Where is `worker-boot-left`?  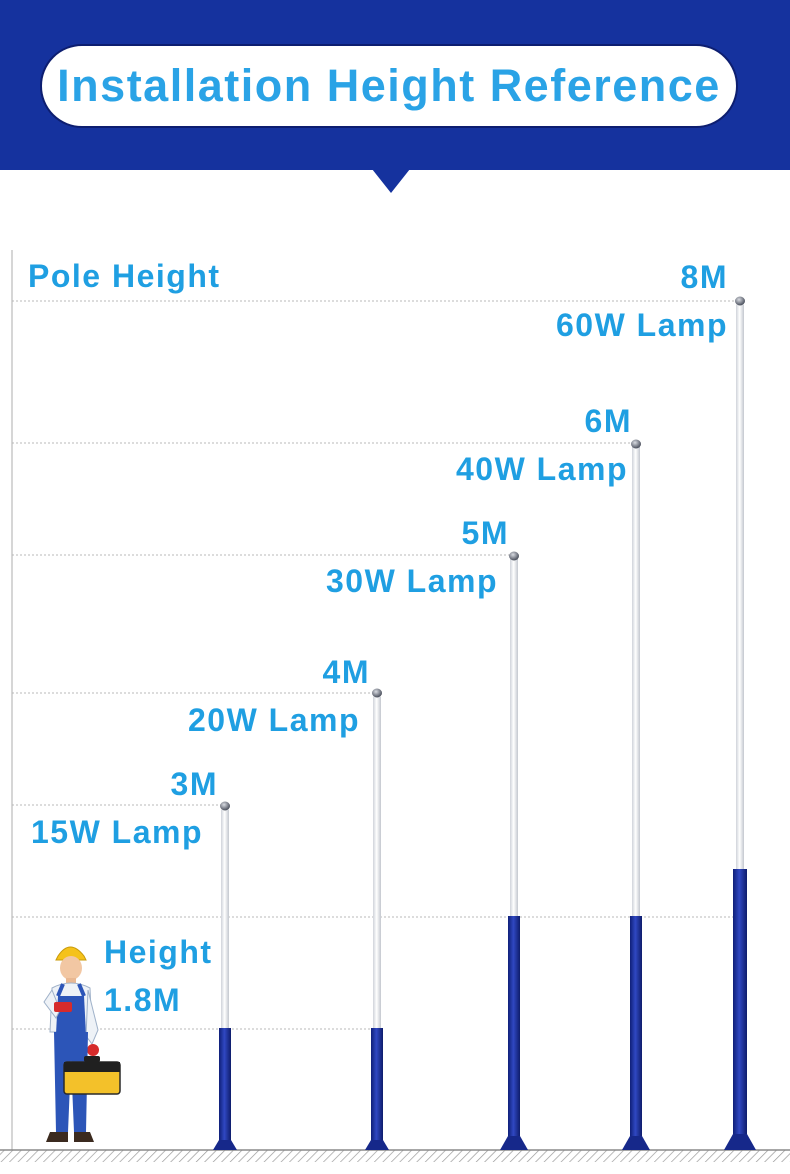 worker-boot-left is located at coordinates (57, 1137).